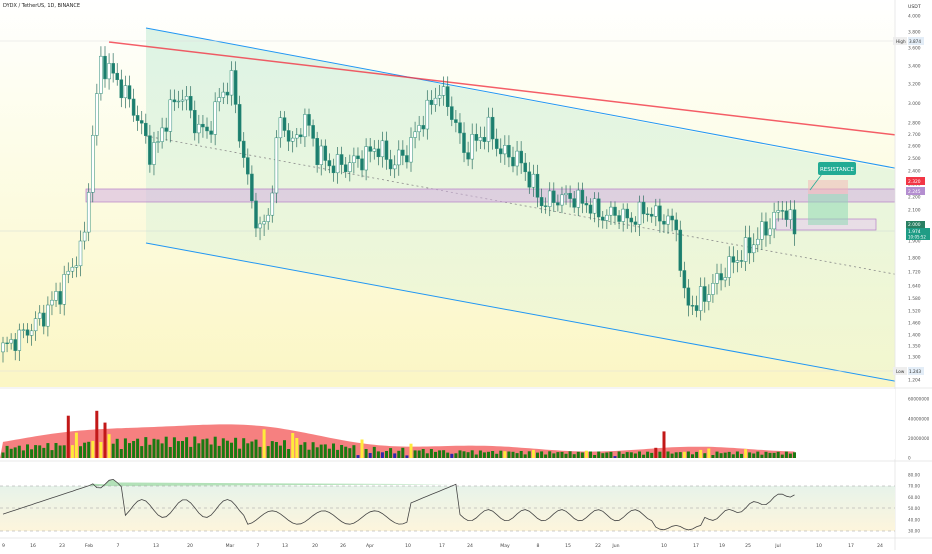  I want to click on resistance-zone, so click(490, 195).